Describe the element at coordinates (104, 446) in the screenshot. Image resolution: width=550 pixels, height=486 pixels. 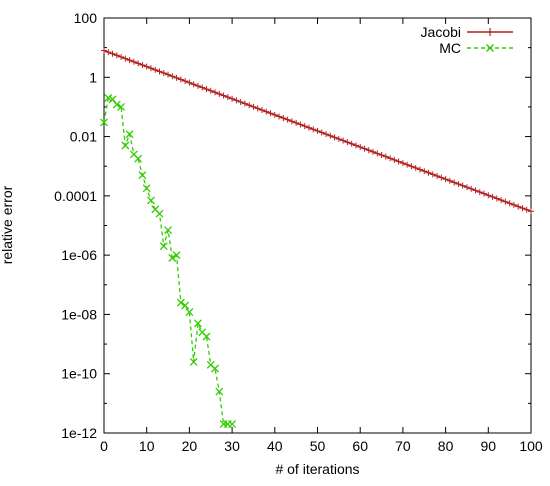
I see `x-tick-label: 0` at that location.